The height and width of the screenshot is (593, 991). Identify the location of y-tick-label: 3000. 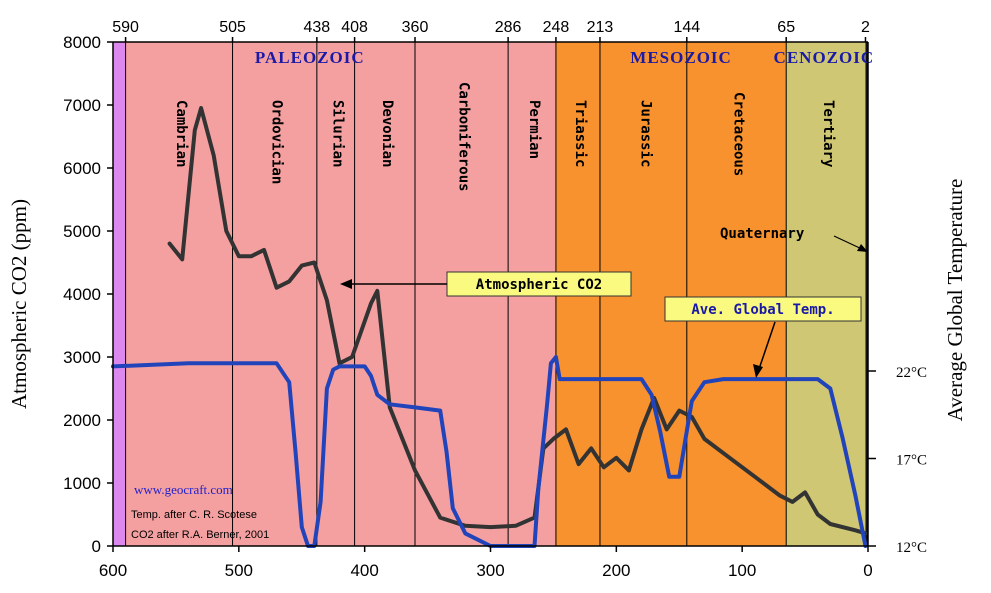
(82, 357).